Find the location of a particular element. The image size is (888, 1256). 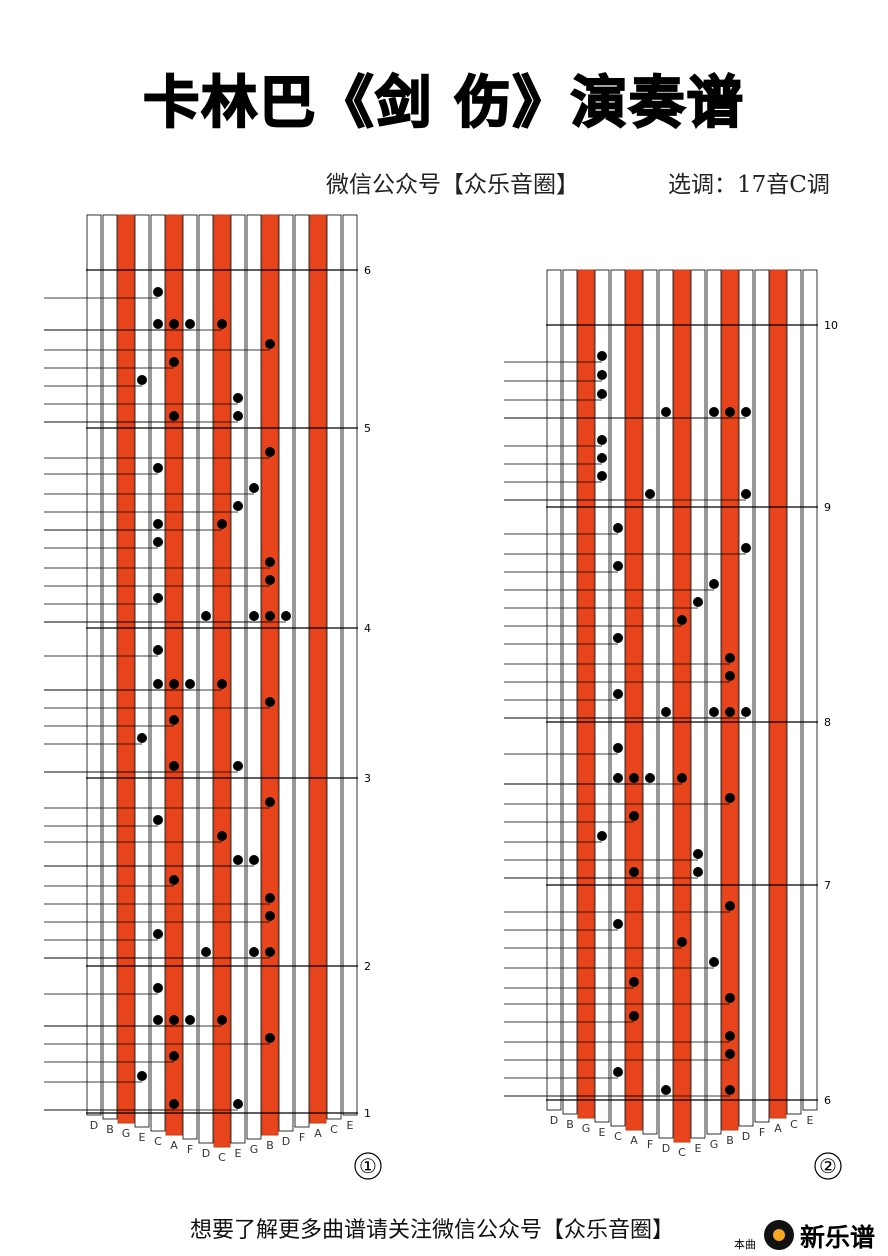

brand-logo is located at coordinates (779, 1235).